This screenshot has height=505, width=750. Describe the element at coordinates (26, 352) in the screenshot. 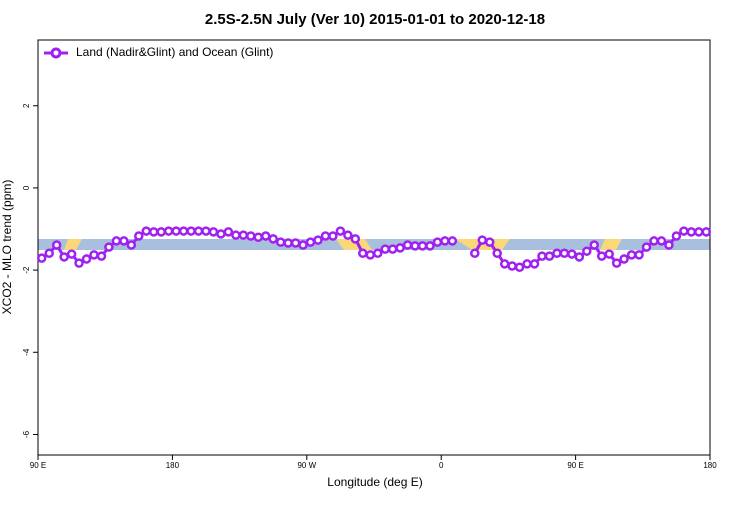

I see `y-tick-label: -4` at that location.